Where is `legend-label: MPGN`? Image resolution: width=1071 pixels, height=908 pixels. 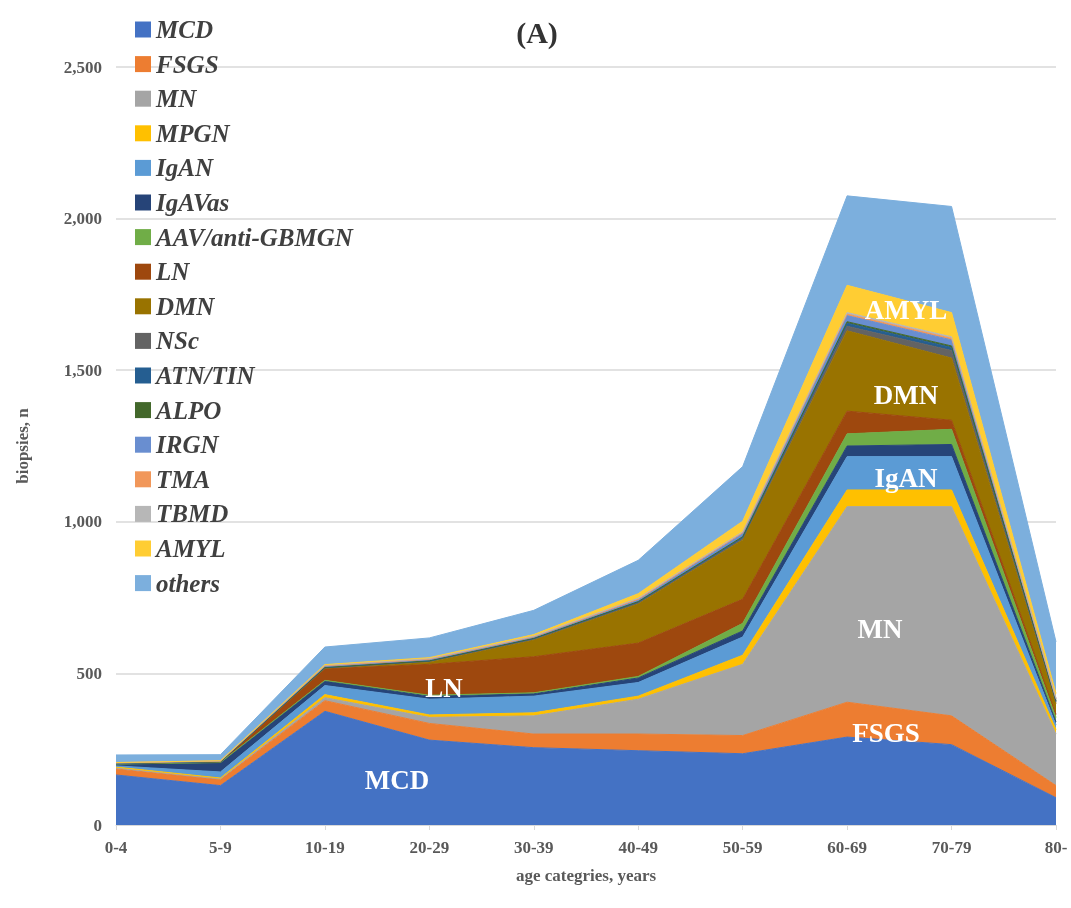
legend-label: MPGN is located at coordinates (193, 133).